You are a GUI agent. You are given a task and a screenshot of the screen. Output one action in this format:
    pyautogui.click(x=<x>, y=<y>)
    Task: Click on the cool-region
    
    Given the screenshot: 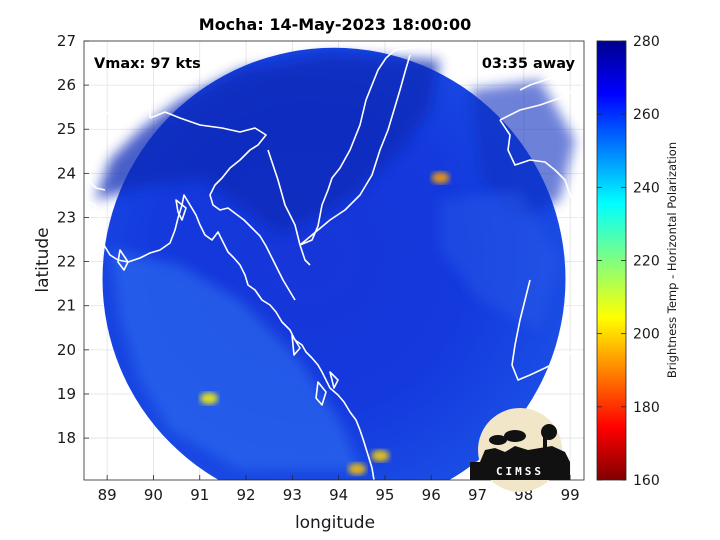 What is the action you would take?
    pyautogui.click(x=235, y=360)
    